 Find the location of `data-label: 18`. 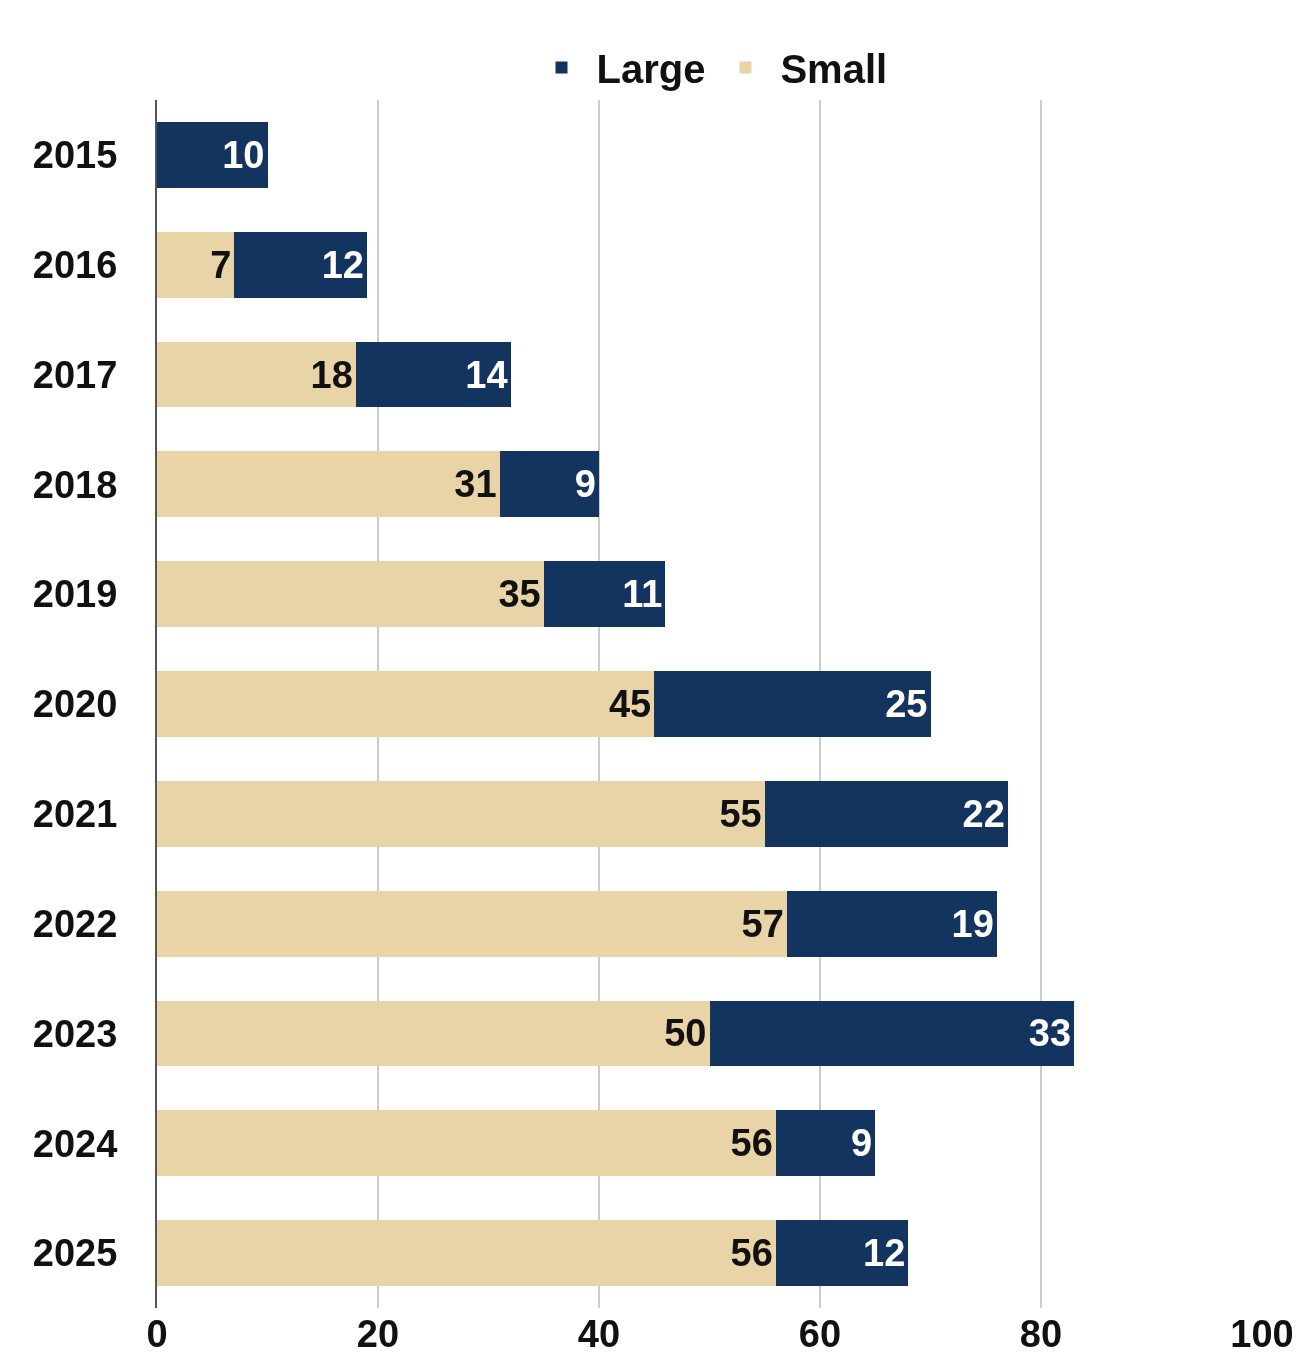

data-label: 18 is located at coordinates (331, 374).